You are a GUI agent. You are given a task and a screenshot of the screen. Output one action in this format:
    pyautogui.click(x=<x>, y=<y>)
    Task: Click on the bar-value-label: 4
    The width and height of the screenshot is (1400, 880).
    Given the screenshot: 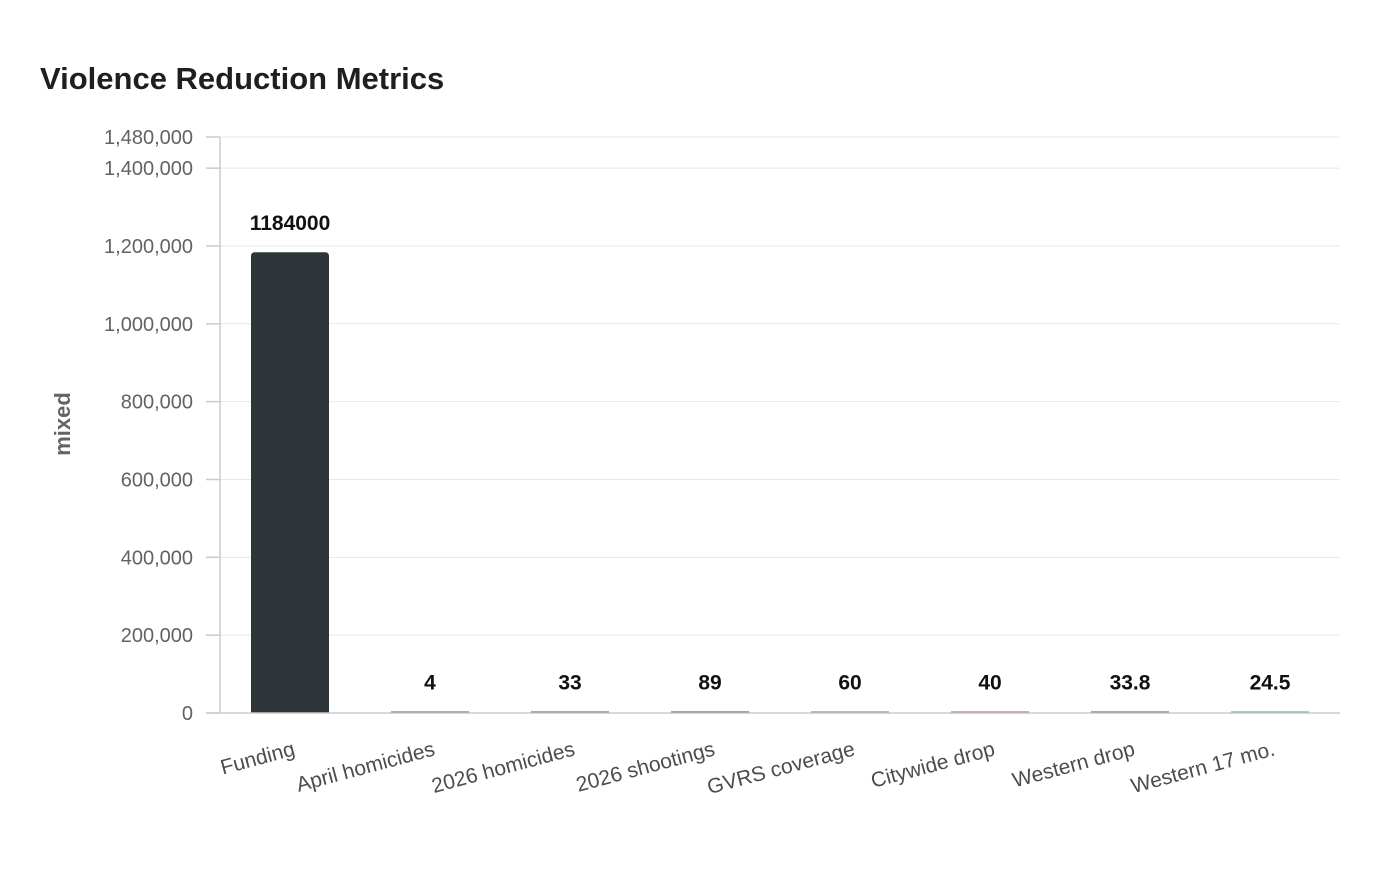 What is the action you would take?
    pyautogui.click(x=430, y=683)
    